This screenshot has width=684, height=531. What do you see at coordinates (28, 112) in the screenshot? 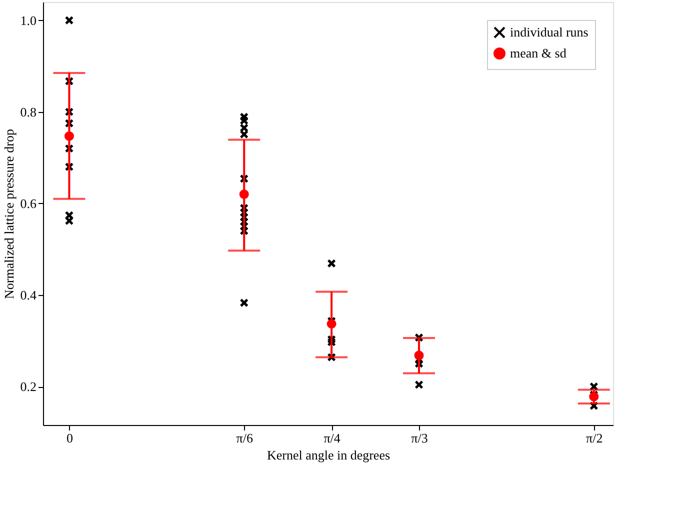
I see `y-tick-label: 0.8` at bounding box center [28, 112].